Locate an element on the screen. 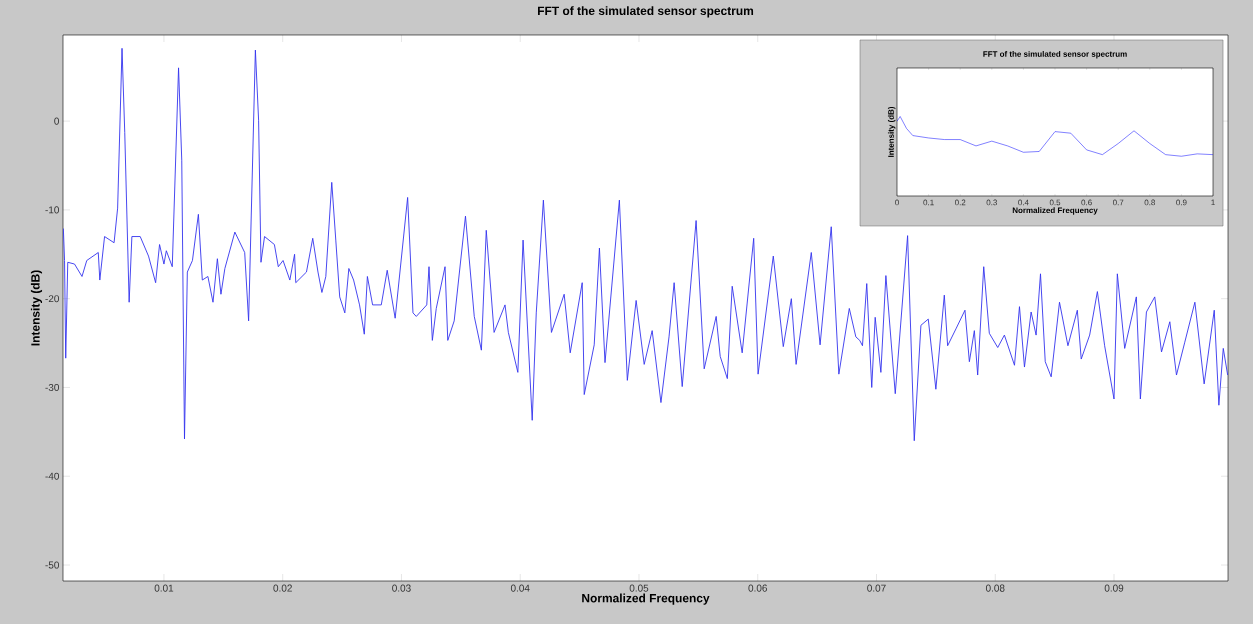  x-tick-label: 0.06 is located at coordinates (757, 588).